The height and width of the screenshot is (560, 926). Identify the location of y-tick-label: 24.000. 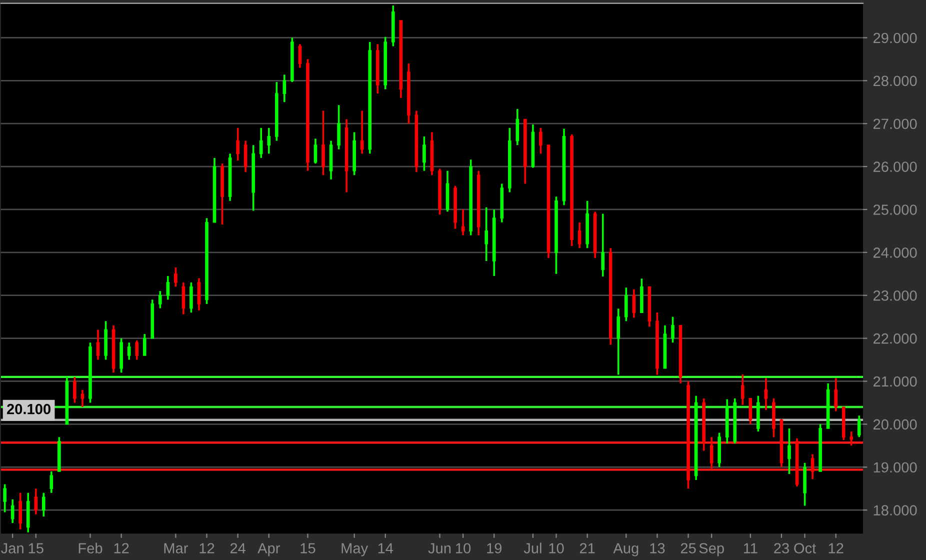
(895, 253).